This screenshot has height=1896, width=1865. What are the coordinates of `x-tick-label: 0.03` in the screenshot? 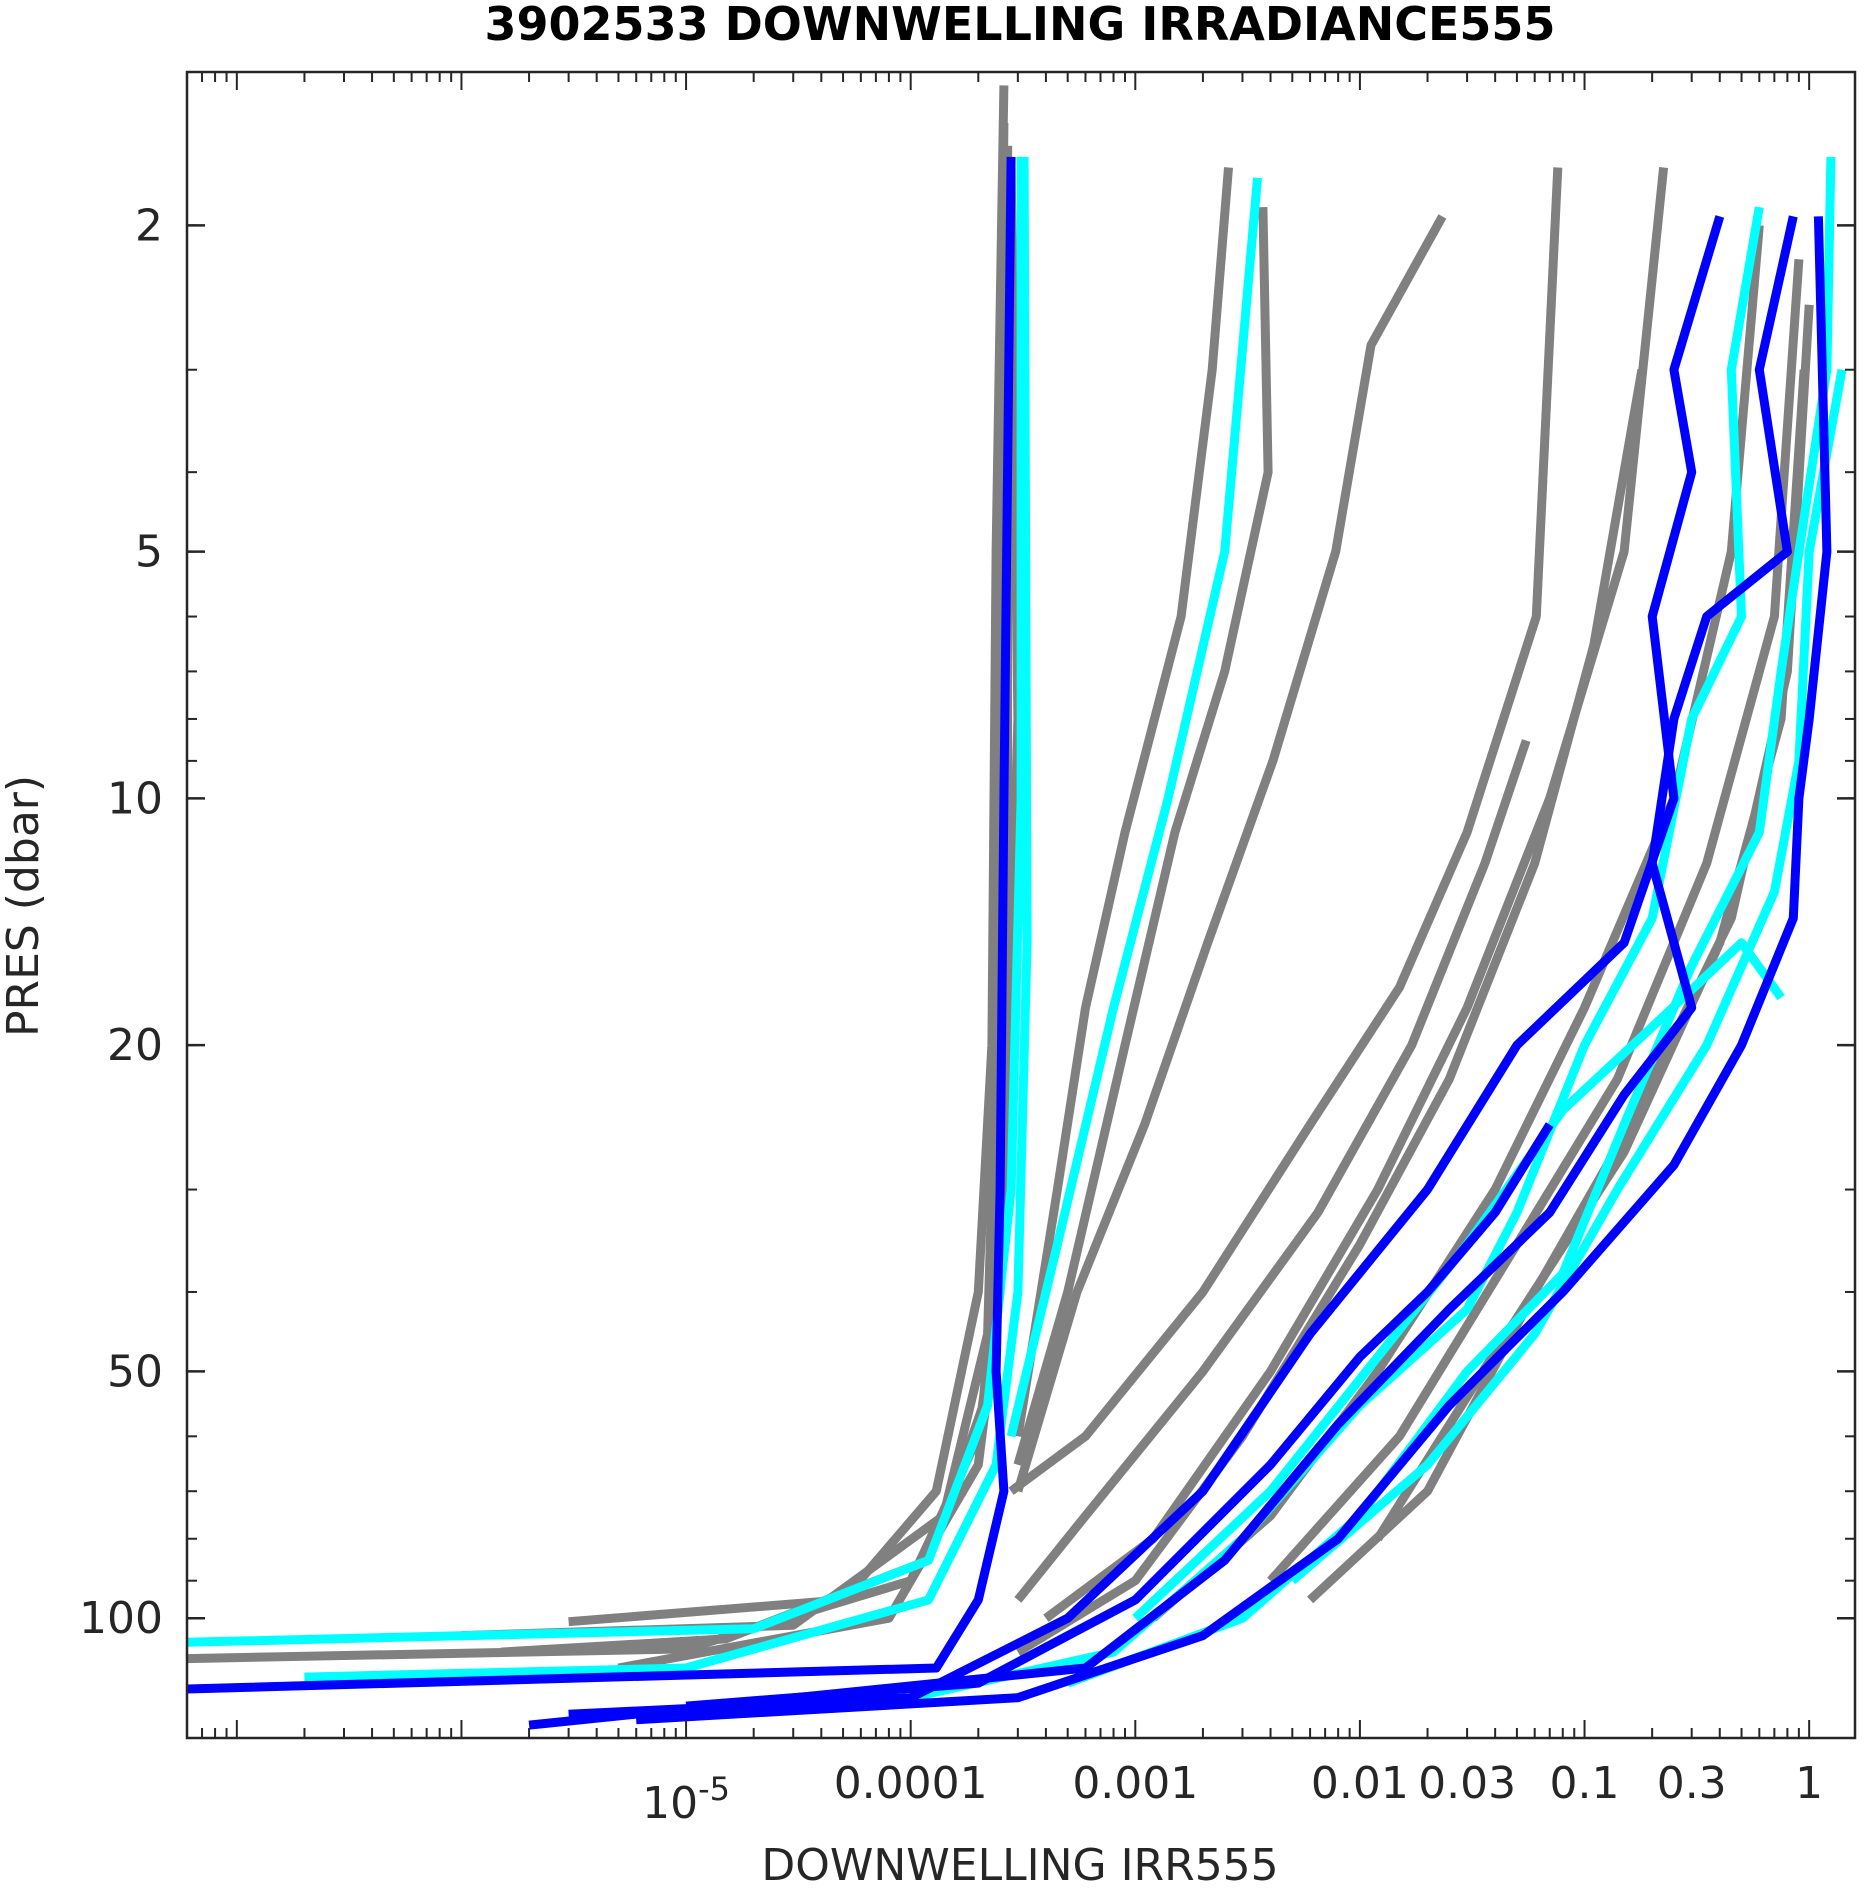 It's located at (1467, 1783).